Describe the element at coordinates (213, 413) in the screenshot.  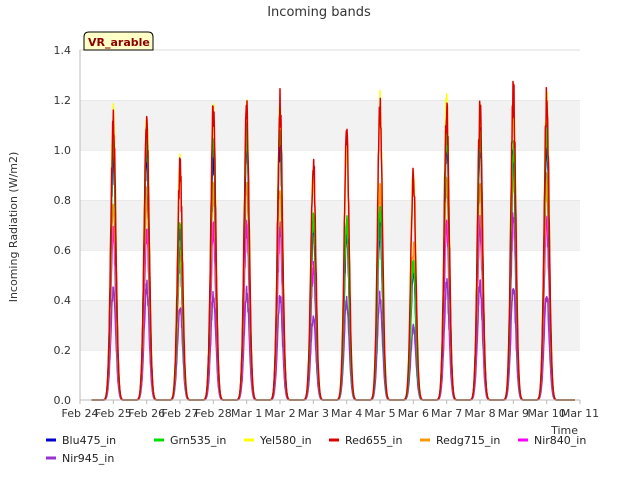
I see `x-tick-label: Feb 28` at that location.